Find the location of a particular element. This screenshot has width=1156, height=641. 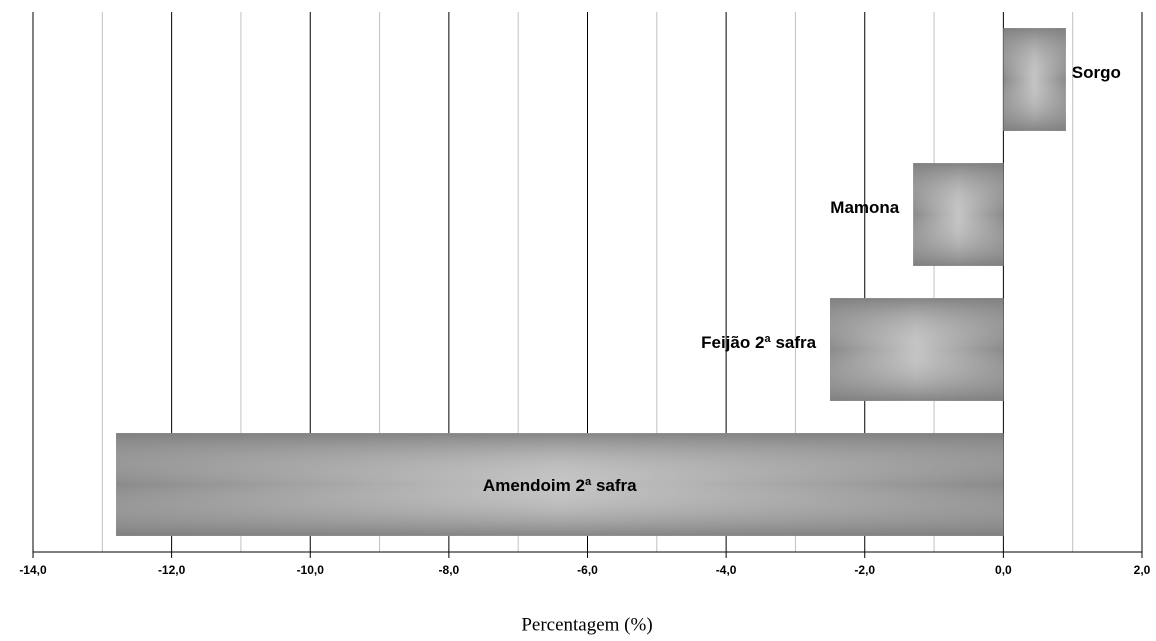

x-tick-label: -14,0 is located at coordinates (33, 570).